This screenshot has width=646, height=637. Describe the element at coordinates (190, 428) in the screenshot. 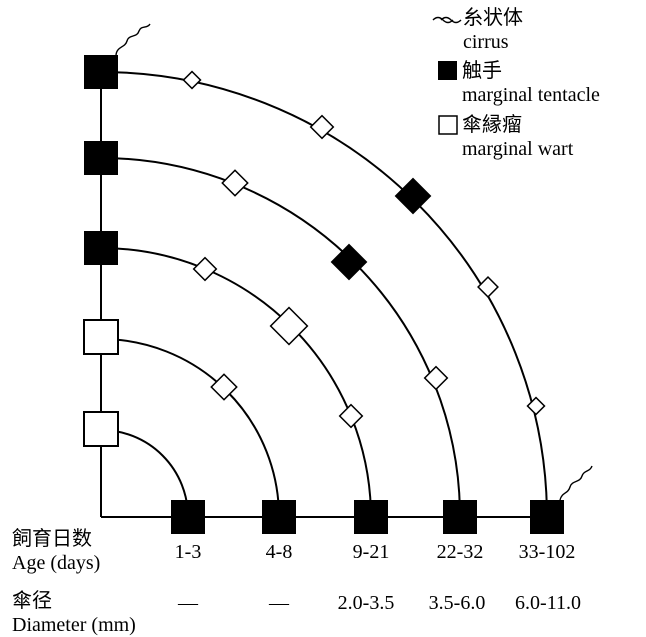

I see `stage-2-arc` at that location.